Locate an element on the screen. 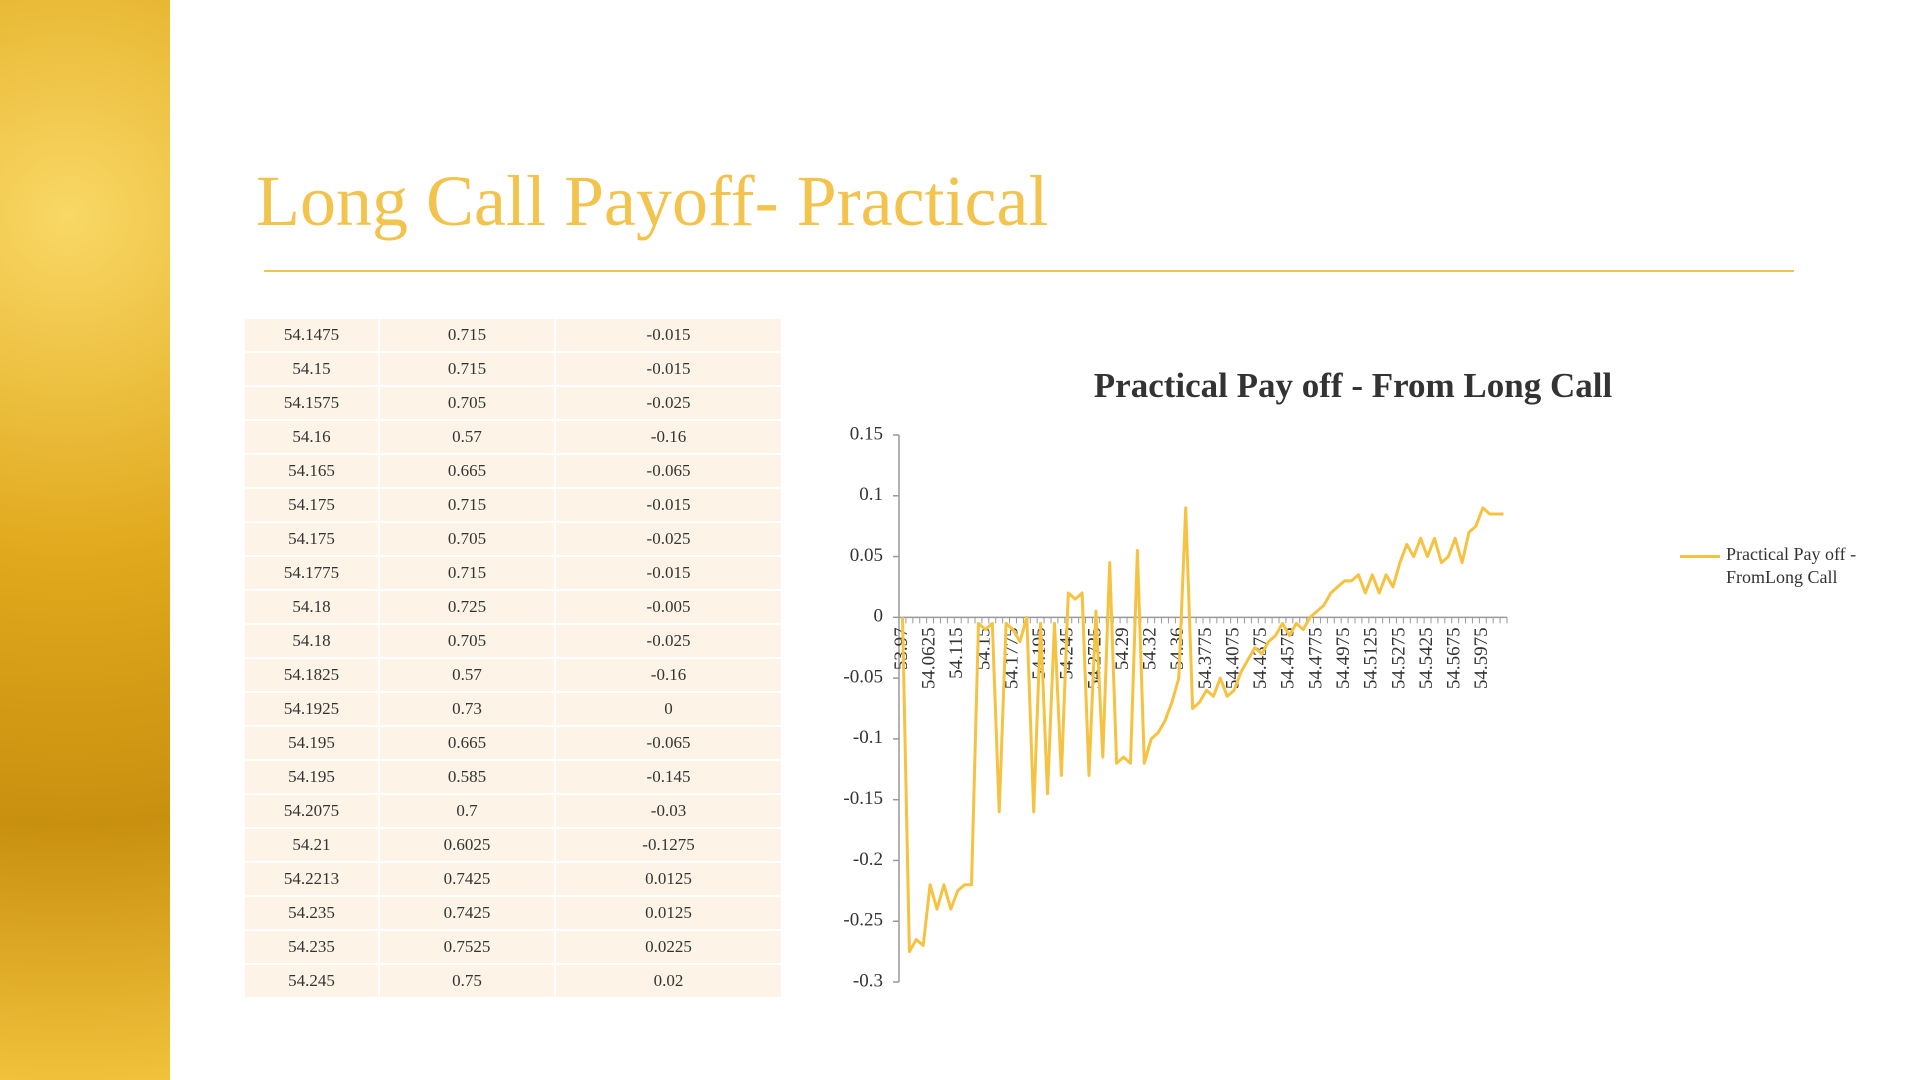  table-cell: 54.1825 is located at coordinates (311, 675).